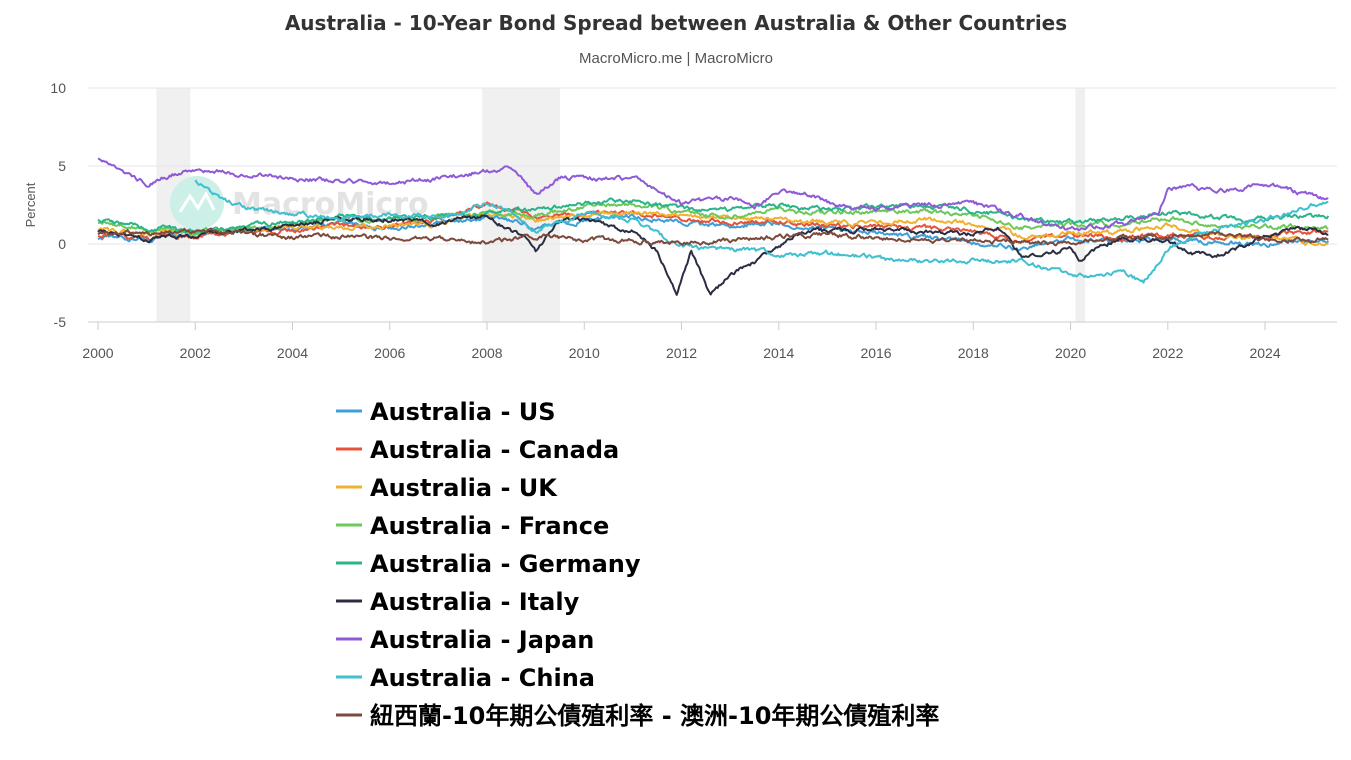 Image resolution: width=1351 pixels, height=760 pixels. What do you see at coordinates (62, 244) in the screenshot?
I see `y-tick-label: 0` at bounding box center [62, 244].